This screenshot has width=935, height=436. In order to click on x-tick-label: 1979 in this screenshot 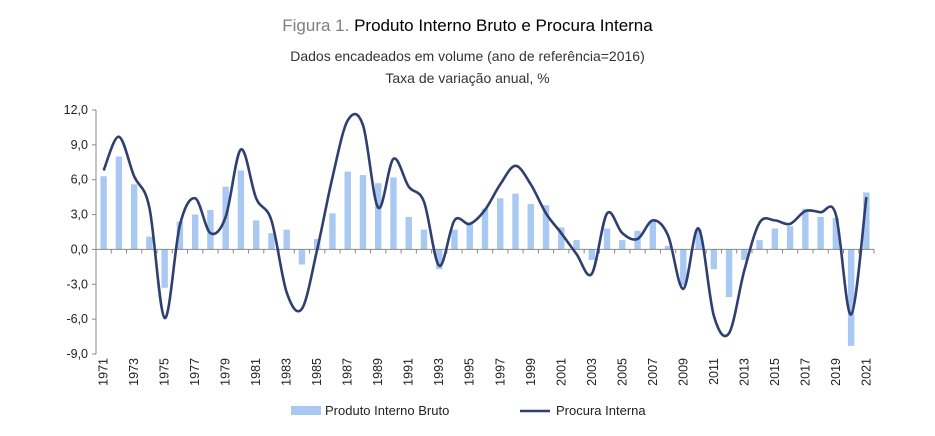, I will do `click(226, 372)`.